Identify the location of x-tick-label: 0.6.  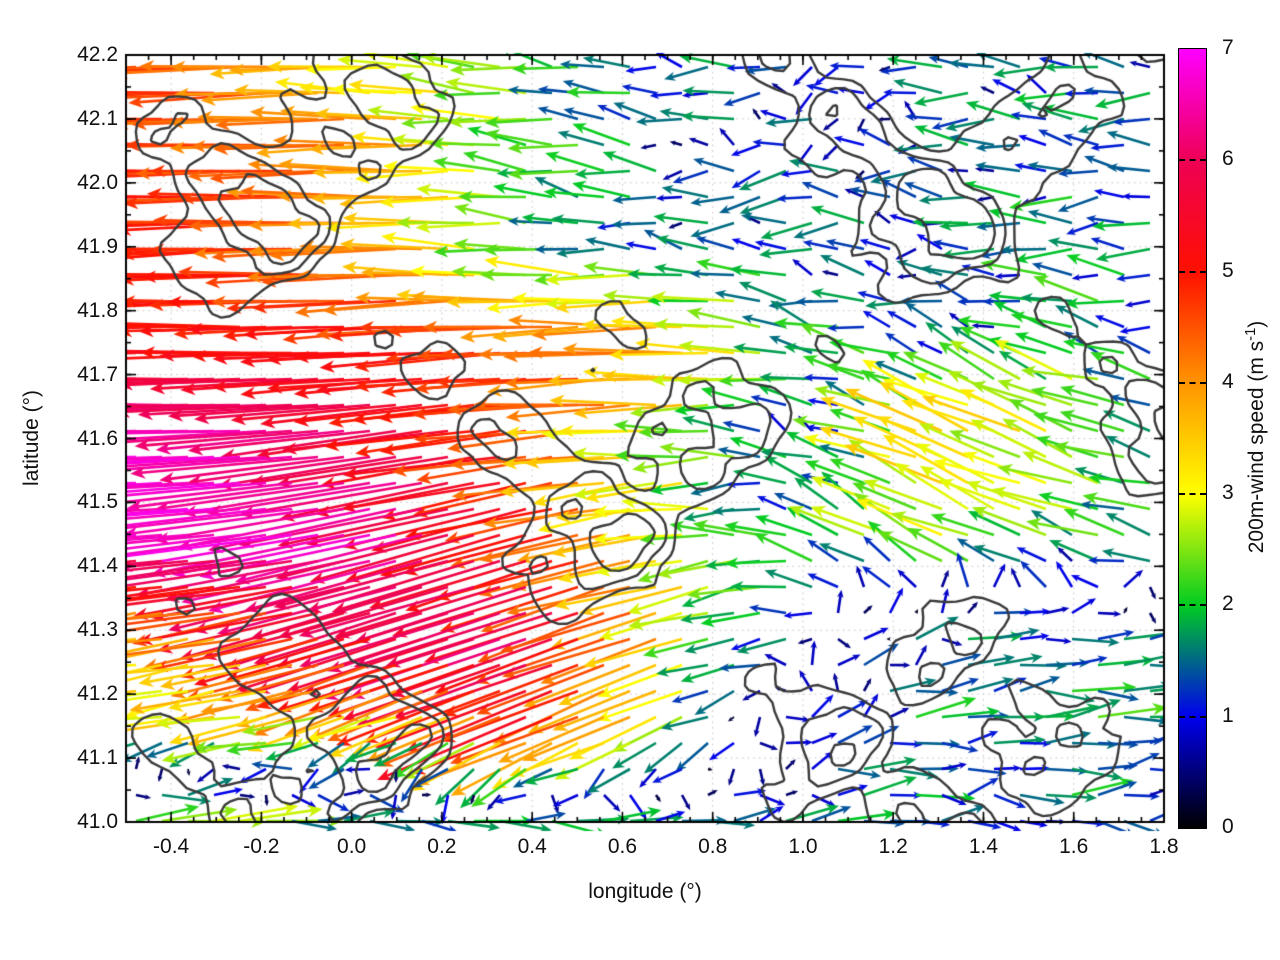
(622, 846).